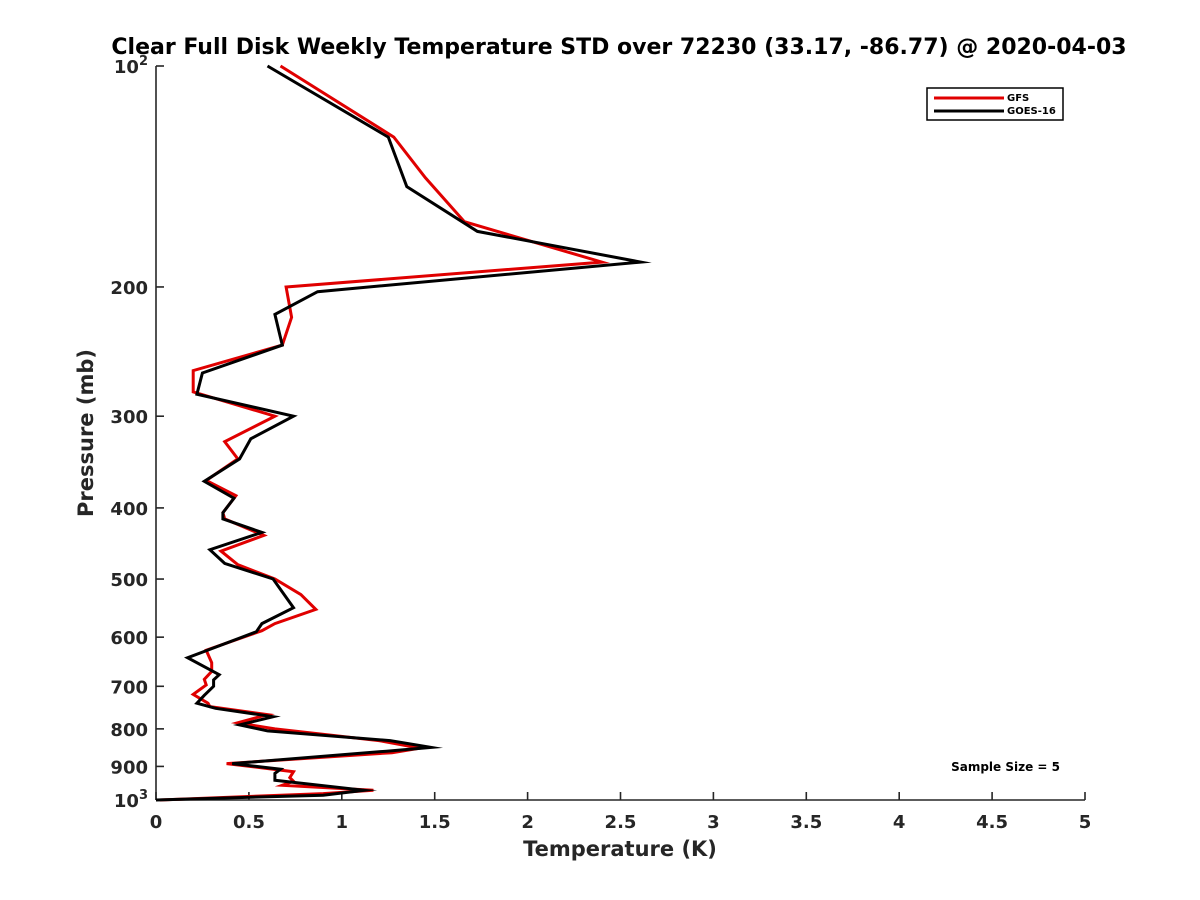  I want to click on x-tick-label: 1, so click(342, 822).